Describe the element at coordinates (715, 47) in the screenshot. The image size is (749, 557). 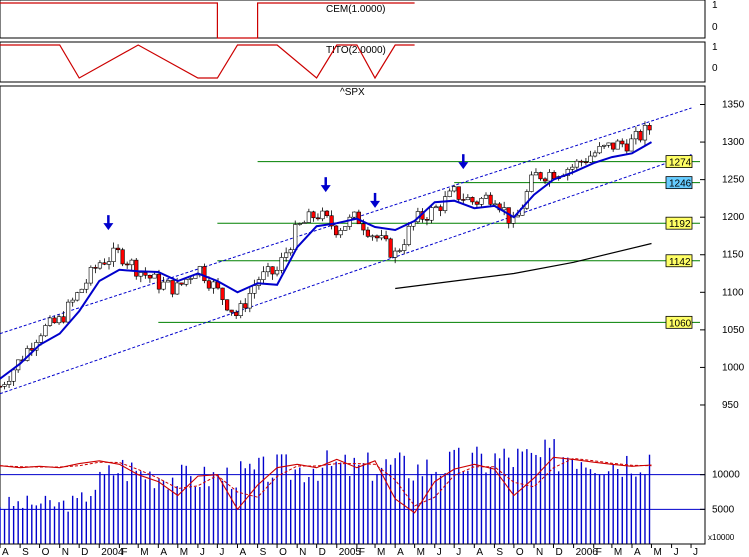
I see `tito-tick-1: 1` at that location.